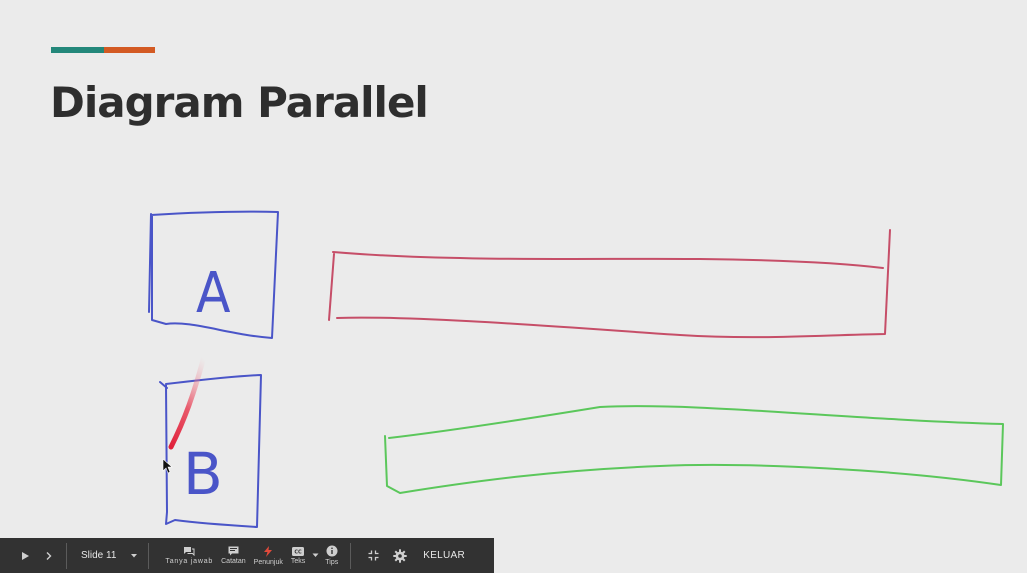  I want to click on svg-text: CC, so click(298, 552).